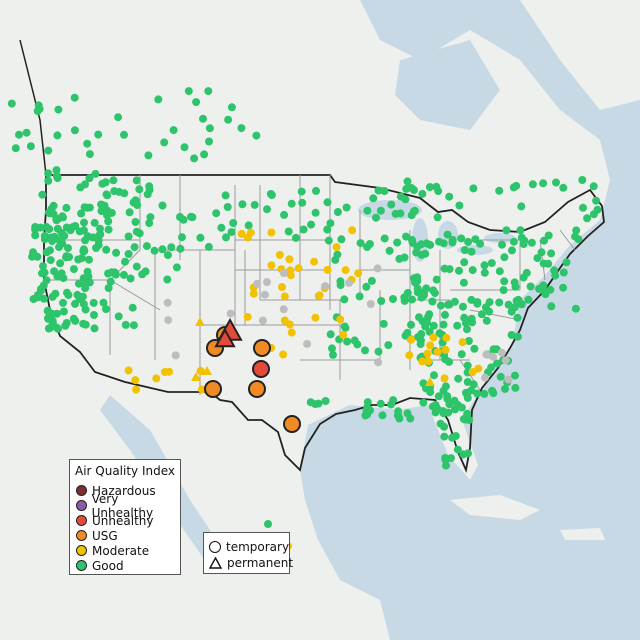 The image size is (640, 640). What do you see at coordinates (81, 550) in the screenshot?
I see `moderate-swatch` at bounding box center [81, 550].